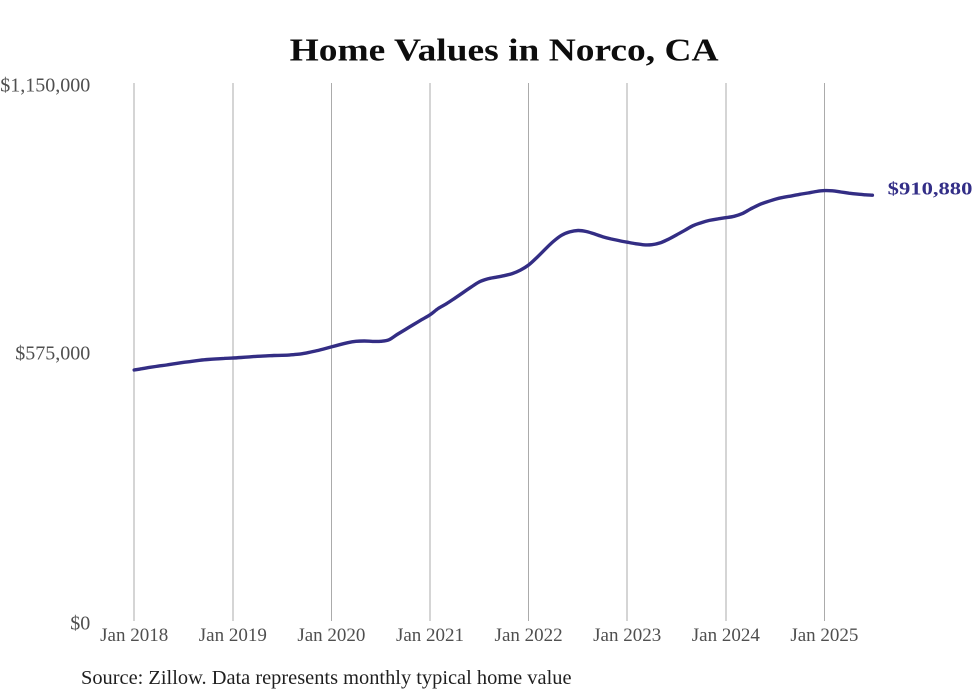 The height and width of the screenshot is (699, 980). Describe the element at coordinates (726, 635) in the screenshot. I see `svg-text: Jan 2024` at that location.